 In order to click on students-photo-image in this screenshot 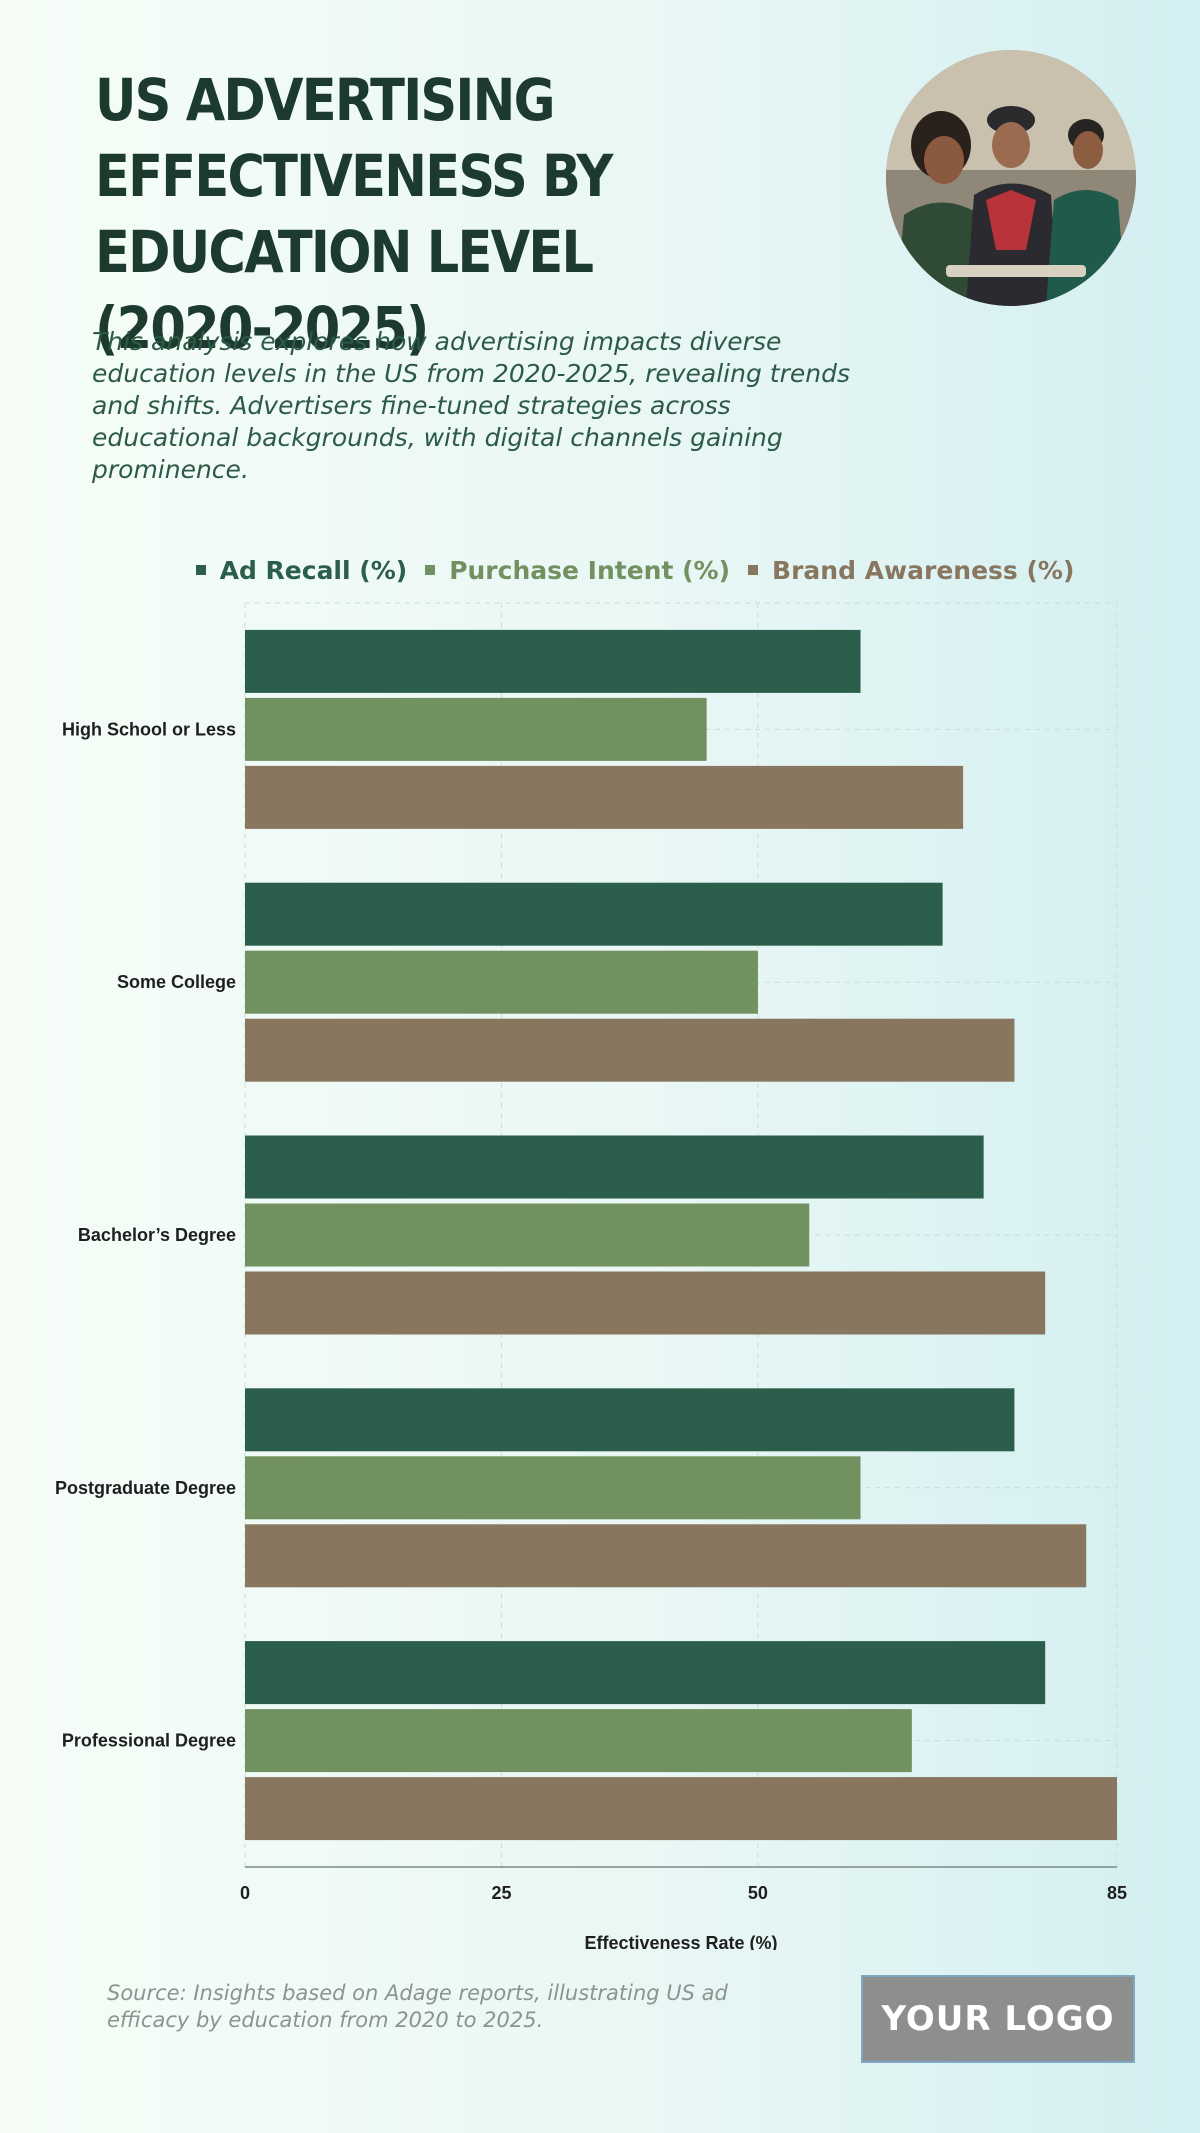, I will do `click(1011, 178)`.